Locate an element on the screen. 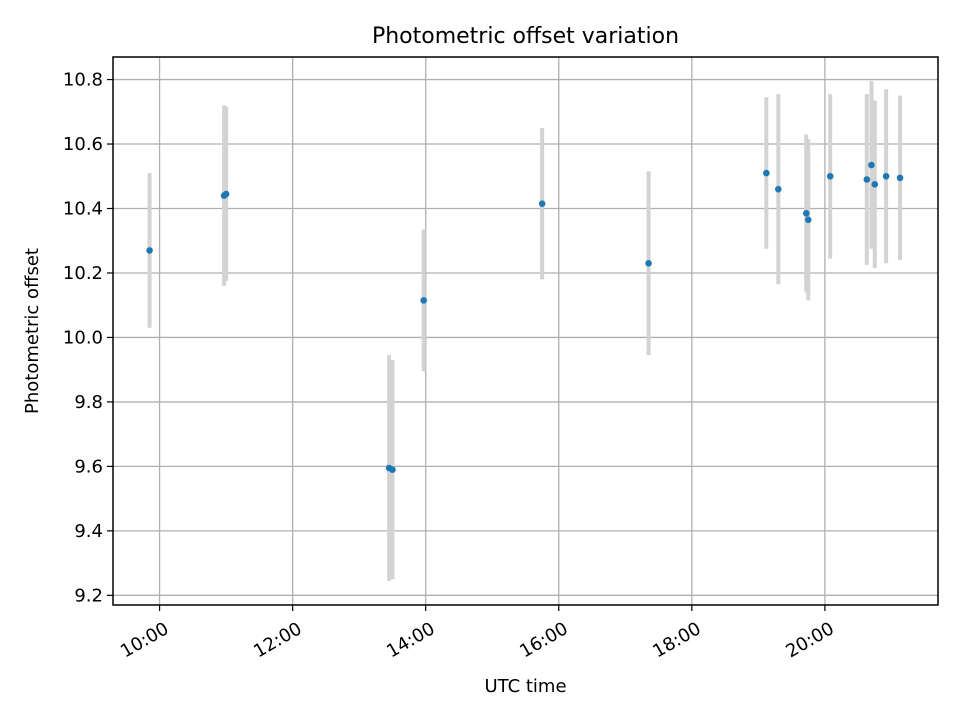 This screenshot has height=720, width=960. x-tick-label: 16:00 is located at coordinates (543, 640).